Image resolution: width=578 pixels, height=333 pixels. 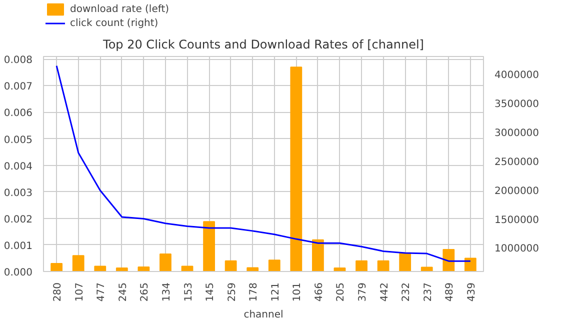 I want to click on y-tick-label: 0.005, so click(x=18, y=140).